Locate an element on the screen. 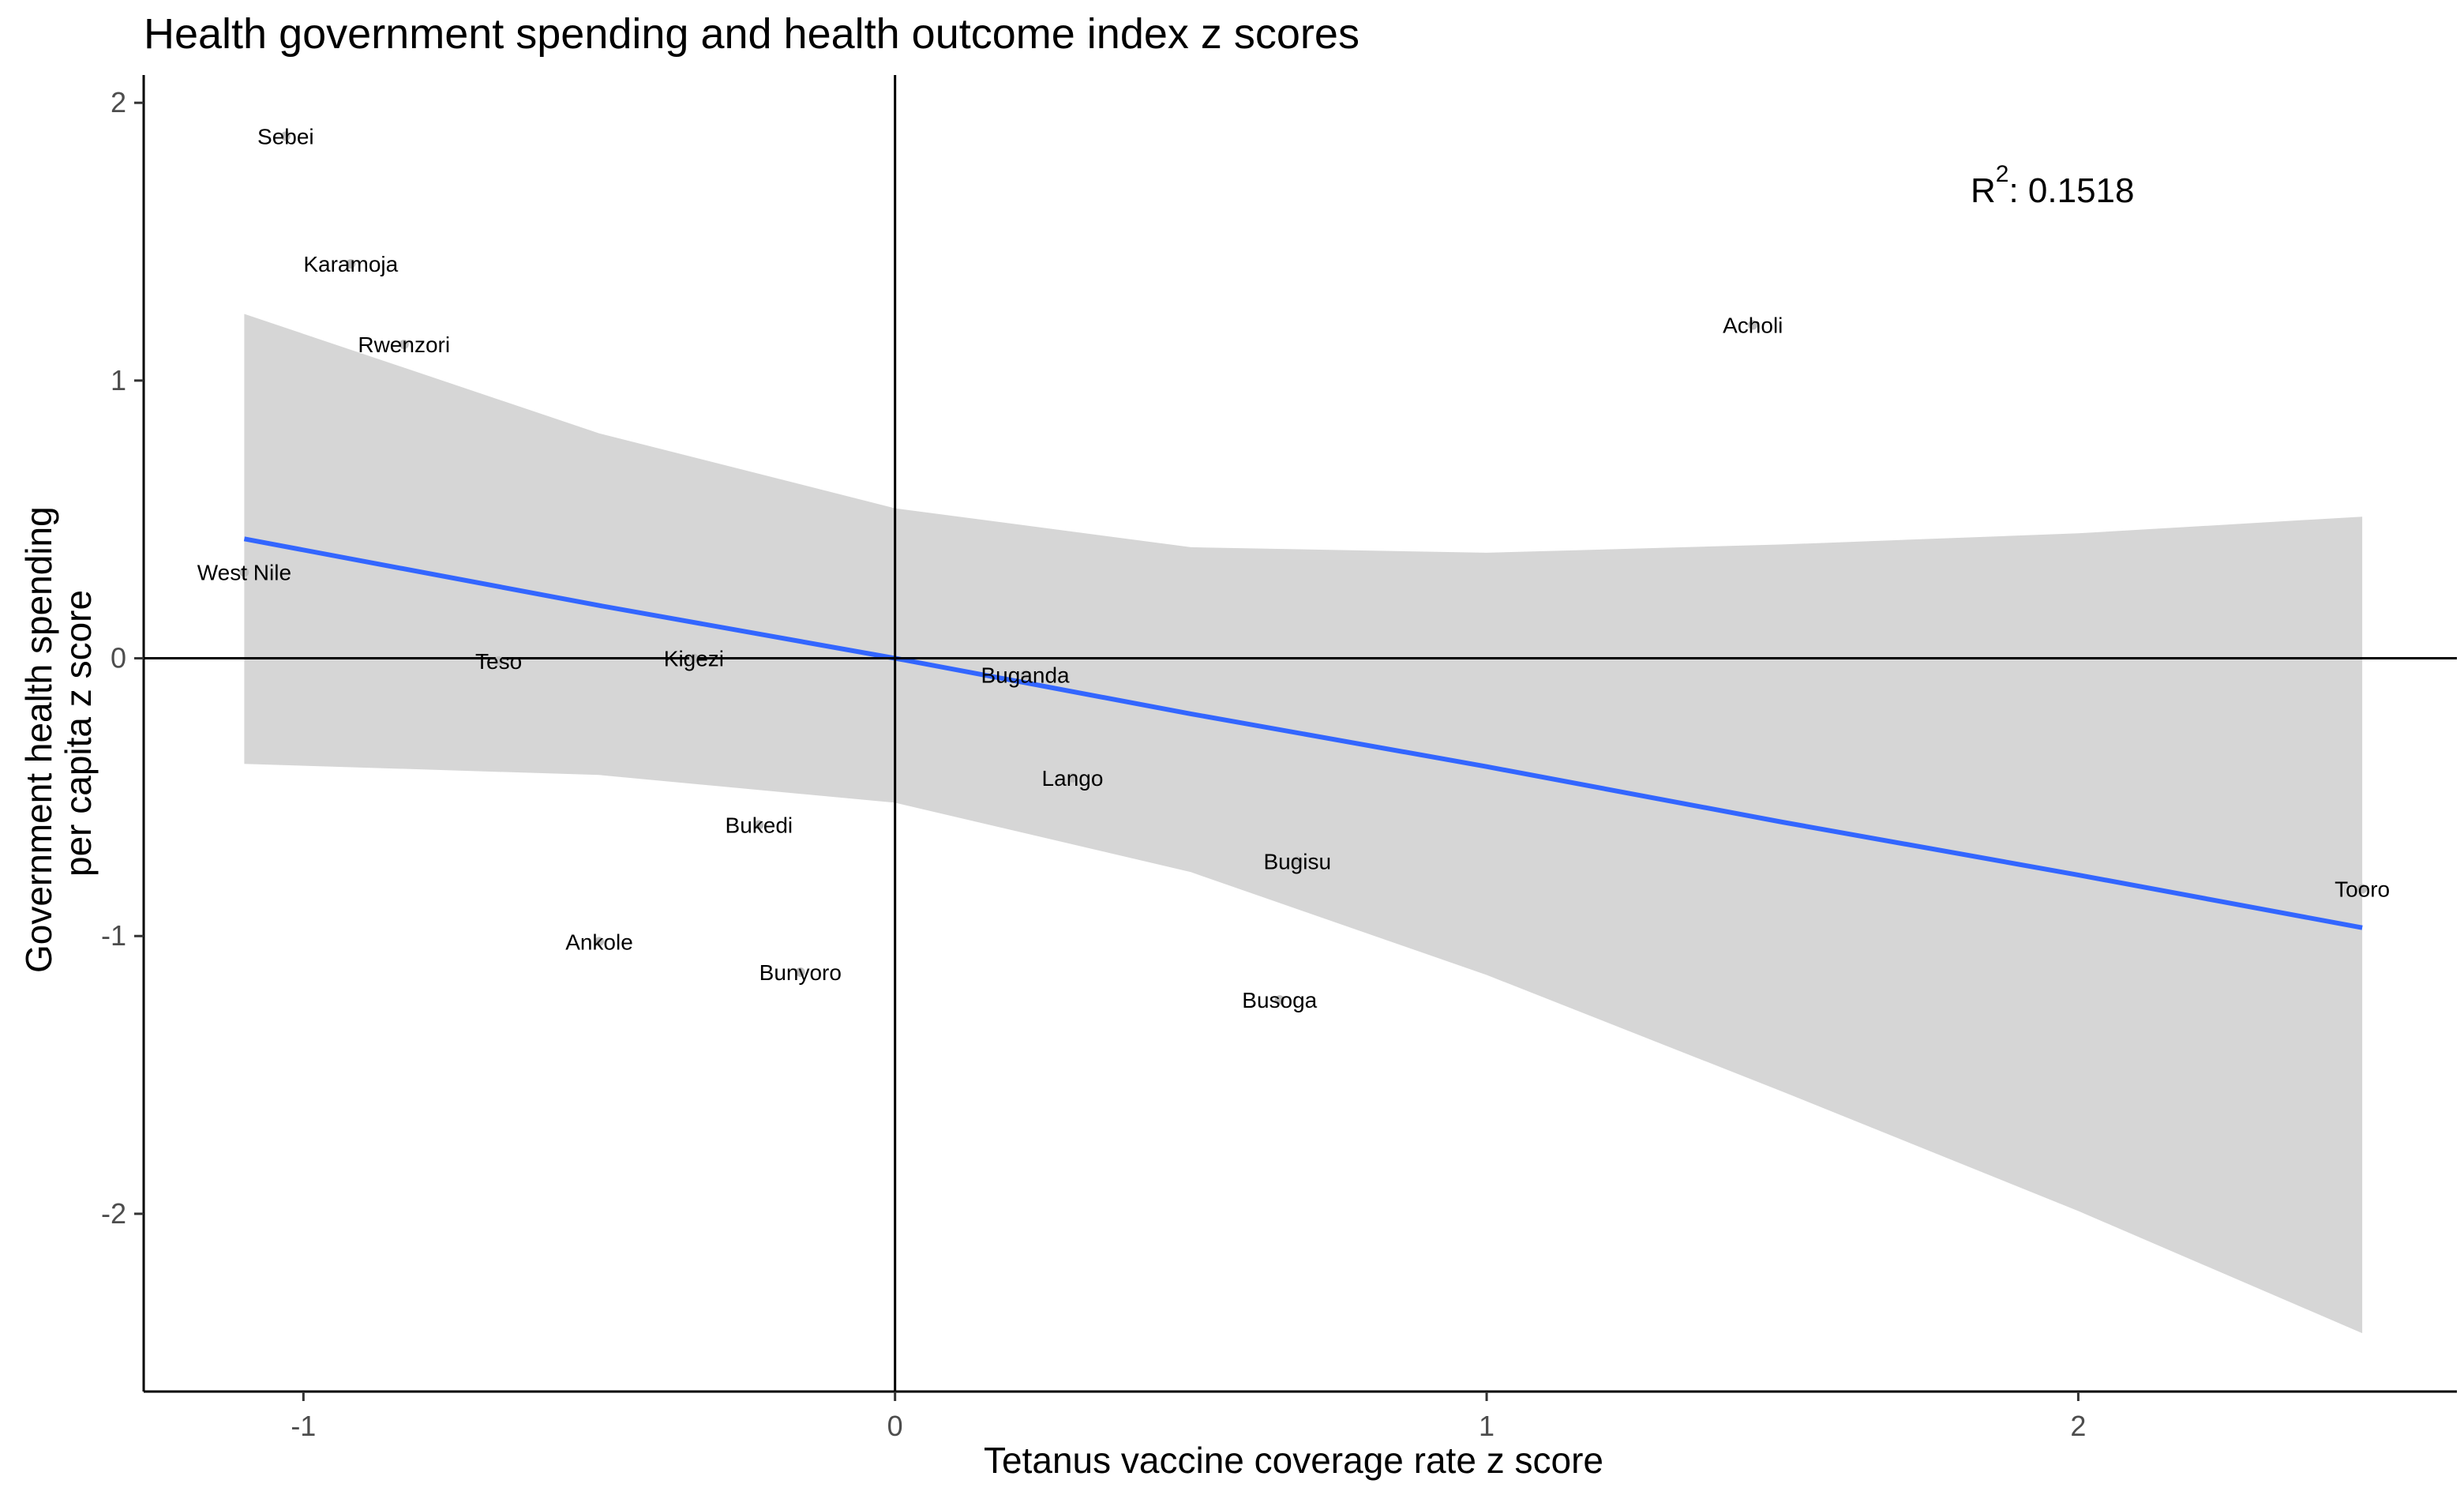 The width and height of the screenshot is (2464, 1495). point-label-karamoja: Karamoja is located at coordinates (350, 264).